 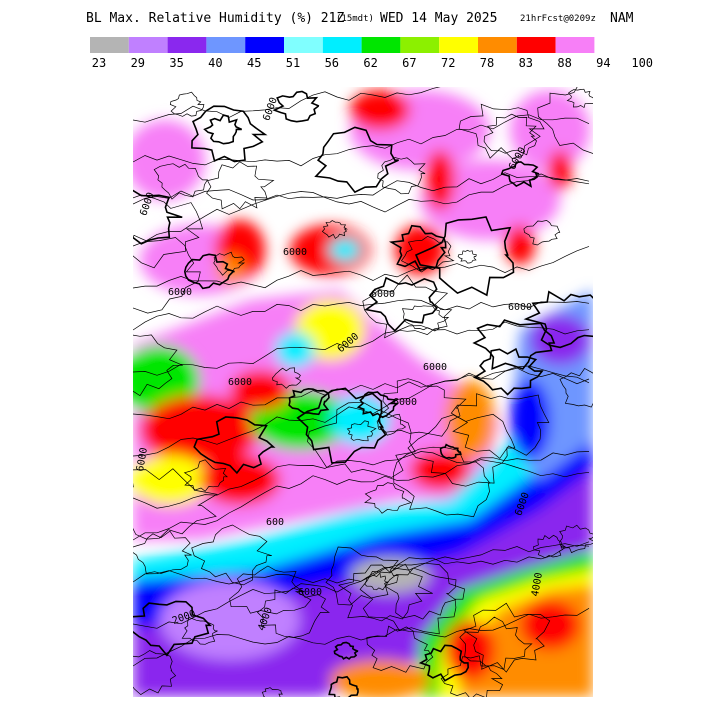 What do you see at coordinates (642, 63) in the screenshot?
I see `legend-tick-label: 100` at bounding box center [642, 63].